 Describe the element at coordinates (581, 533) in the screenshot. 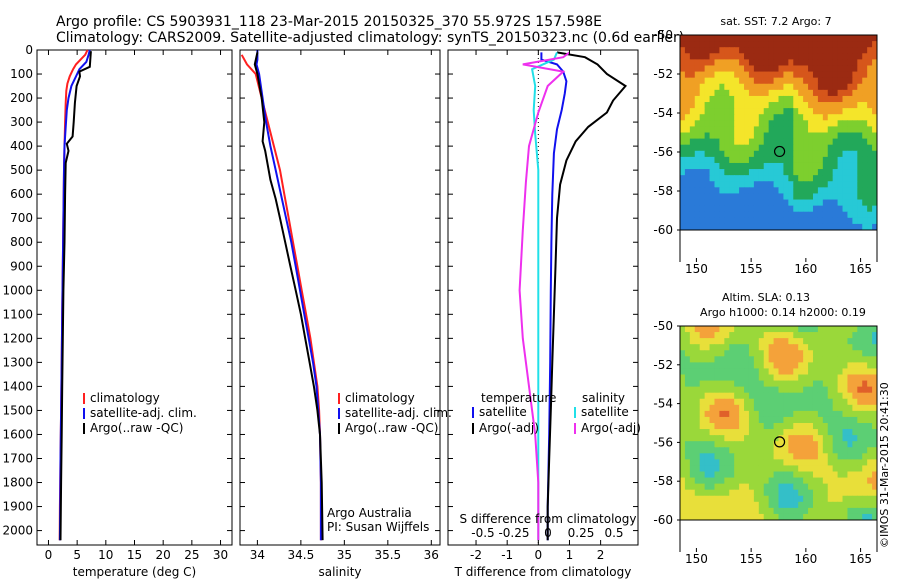

I see `x-tick-label-secondary: 0.25` at that location.